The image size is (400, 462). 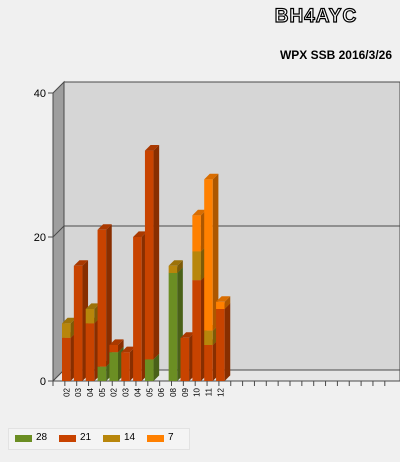 I want to click on legend-label: 14, so click(x=130, y=437).